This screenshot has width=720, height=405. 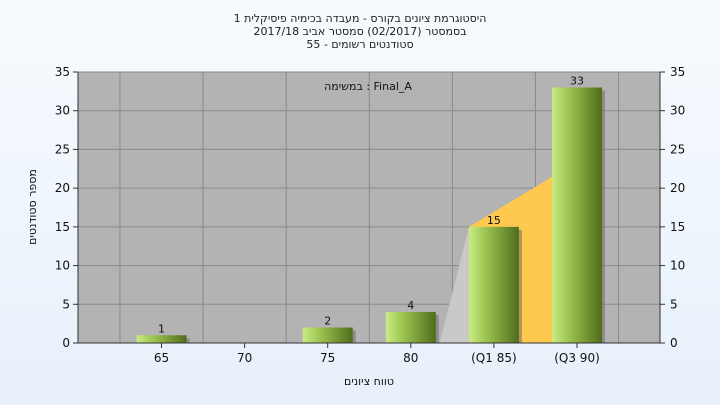 What do you see at coordinates (62, 266) in the screenshot?
I see `y-tick-label-left-2: 10` at bounding box center [62, 266].